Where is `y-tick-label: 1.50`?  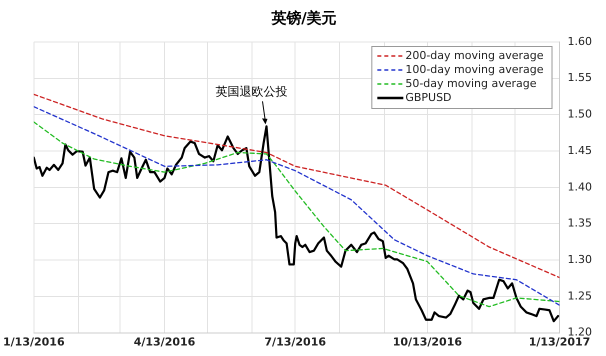 y-tick-label: 1.50 is located at coordinates (580, 114).